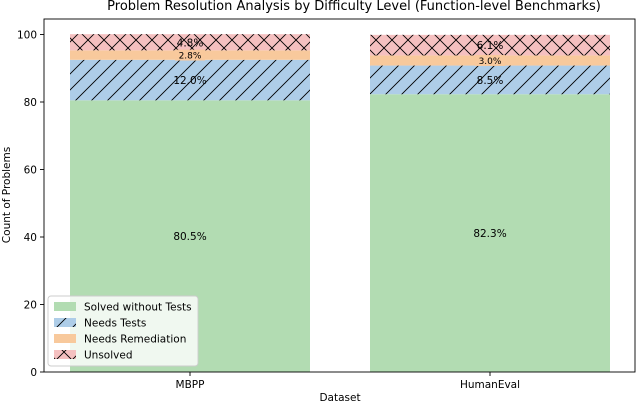 The height and width of the screenshot is (402, 640). I want to click on bar-hatch-mbpp-needs-tests, so click(190, 80).